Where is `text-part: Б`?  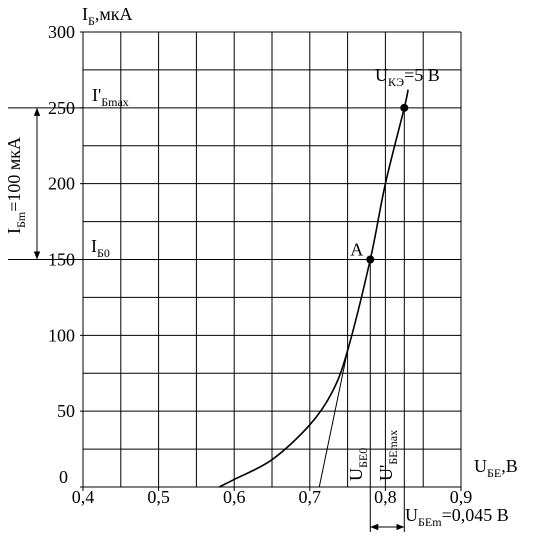
text-part: Б is located at coordinates (91, 21).